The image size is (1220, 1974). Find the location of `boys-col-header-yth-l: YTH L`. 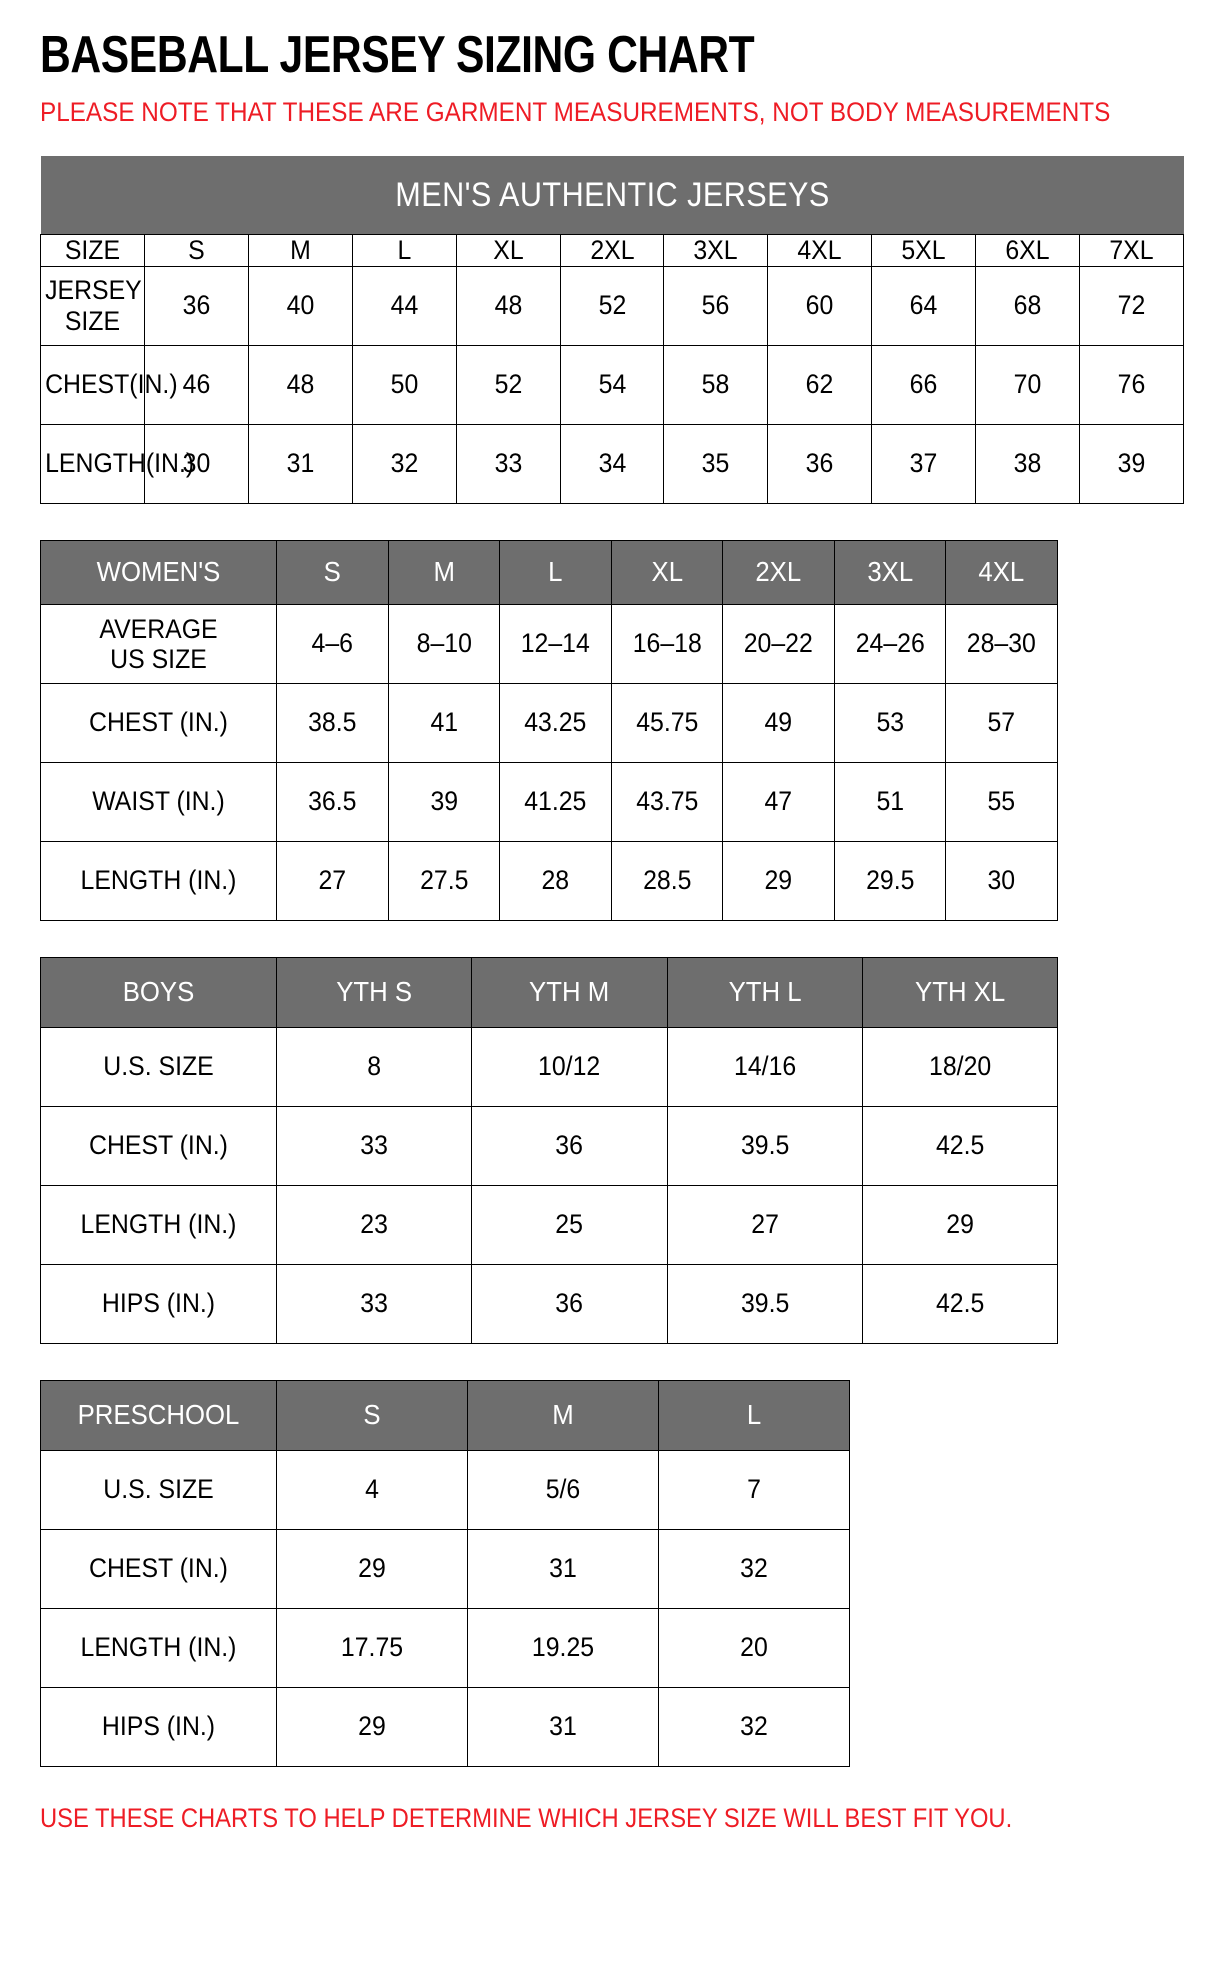

boys-col-header-yth-l: YTH L is located at coordinates (764, 992).